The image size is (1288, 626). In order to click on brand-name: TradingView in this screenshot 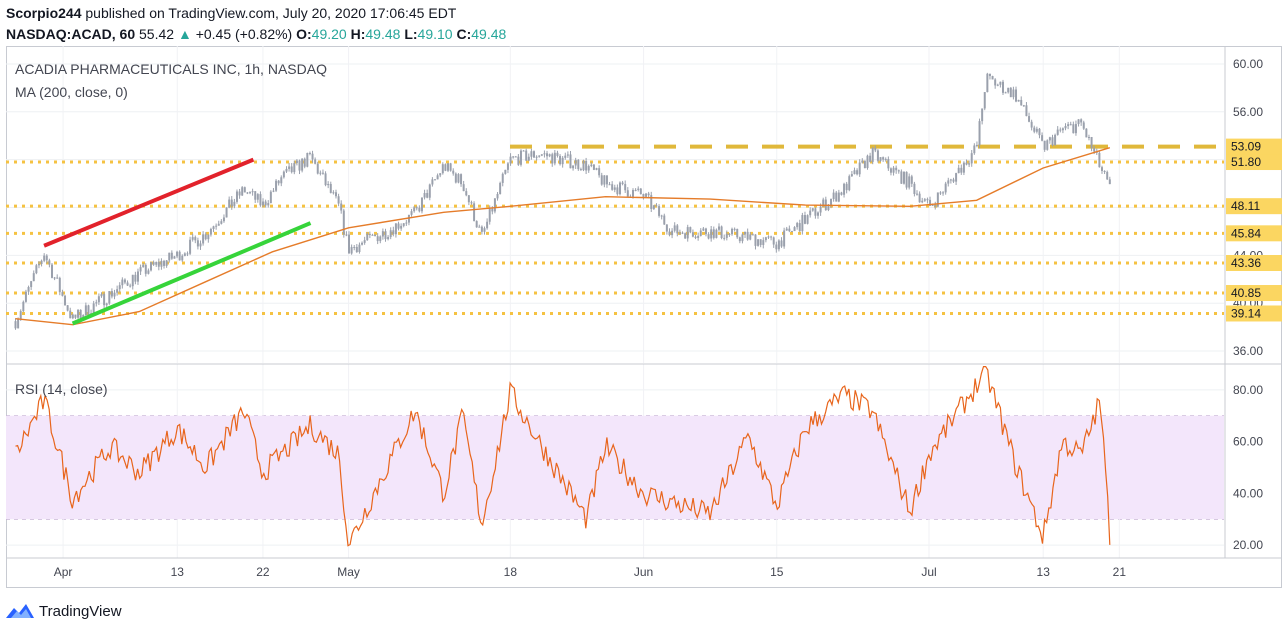, I will do `click(80, 611)`.